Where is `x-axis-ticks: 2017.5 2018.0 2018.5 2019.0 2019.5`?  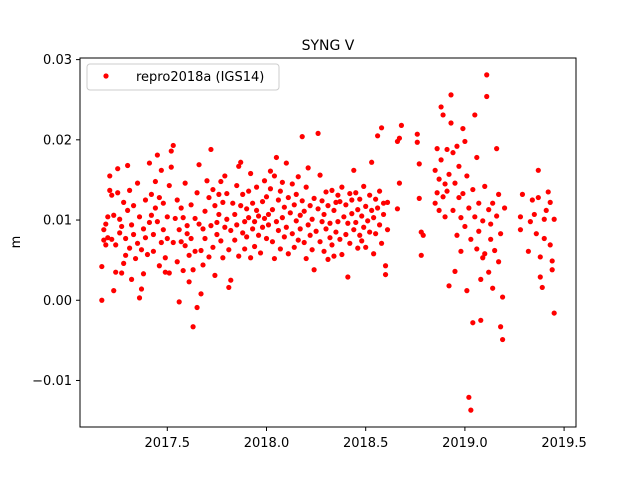 x-axis-ticks: 2017.5 2018.0 2018.5 2019.0 2019.5 is located at coordinates (366, 439).